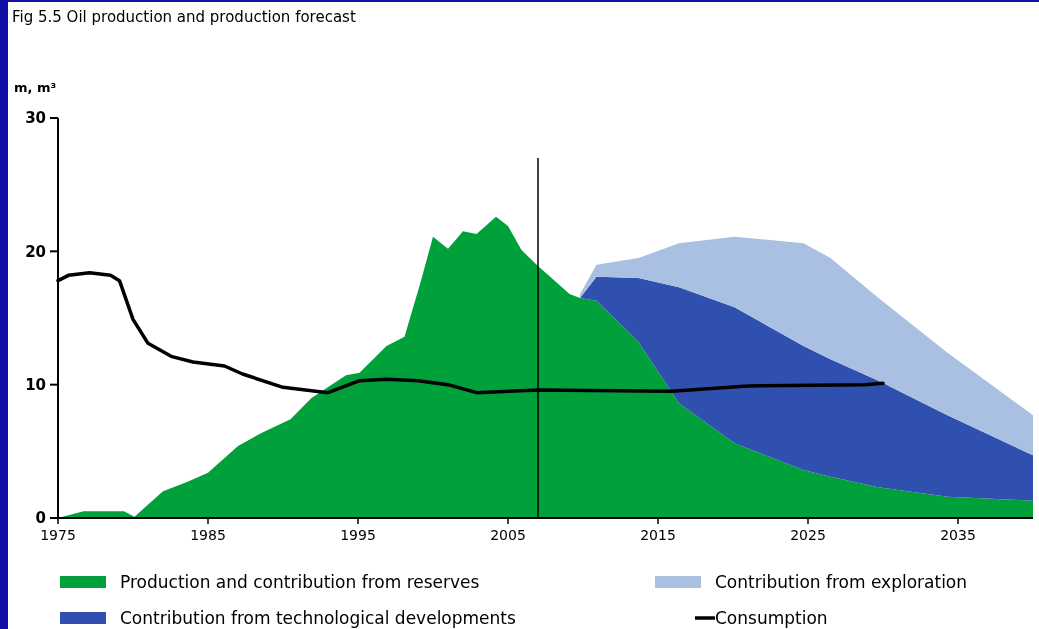 Image resolution: width=1039 pixels, height=629 pixels. What do you see at coordinates (658, 535) in the screenshot?
I see `x-tick-label: 2015` at bounding box center [658, 535].